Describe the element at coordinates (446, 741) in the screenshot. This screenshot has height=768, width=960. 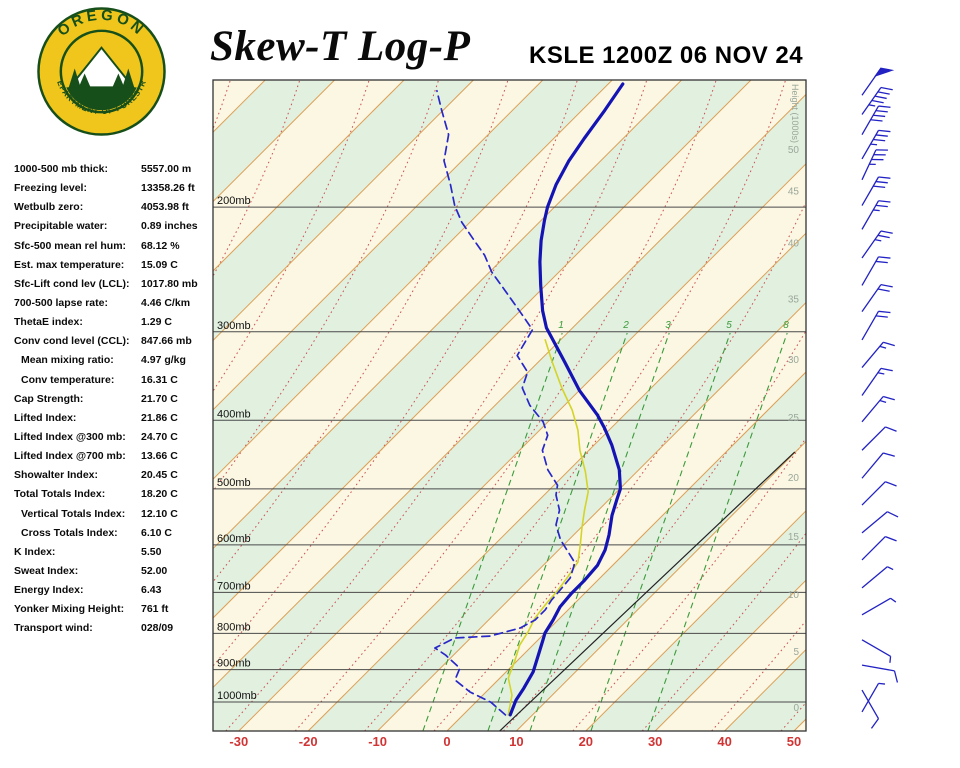
I see `temp-axis-label: 0` at that location.